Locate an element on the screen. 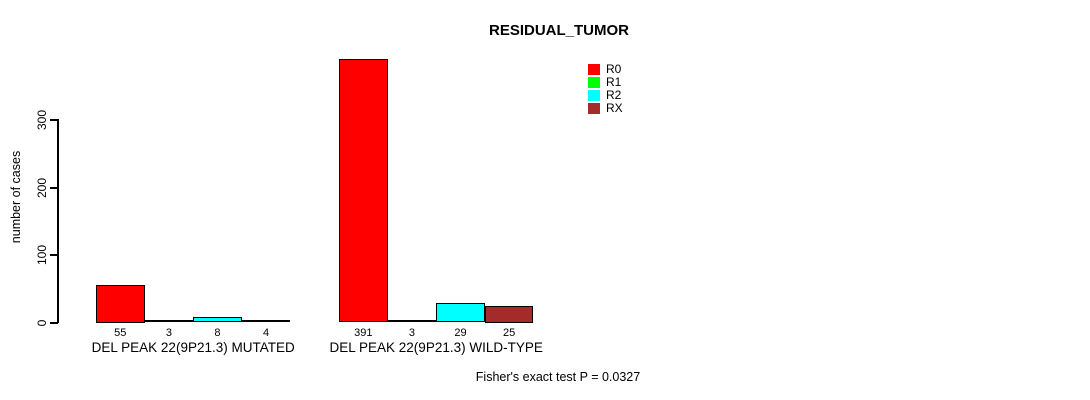  legend-item-r2: R2 is located at coordinates (605, 95).